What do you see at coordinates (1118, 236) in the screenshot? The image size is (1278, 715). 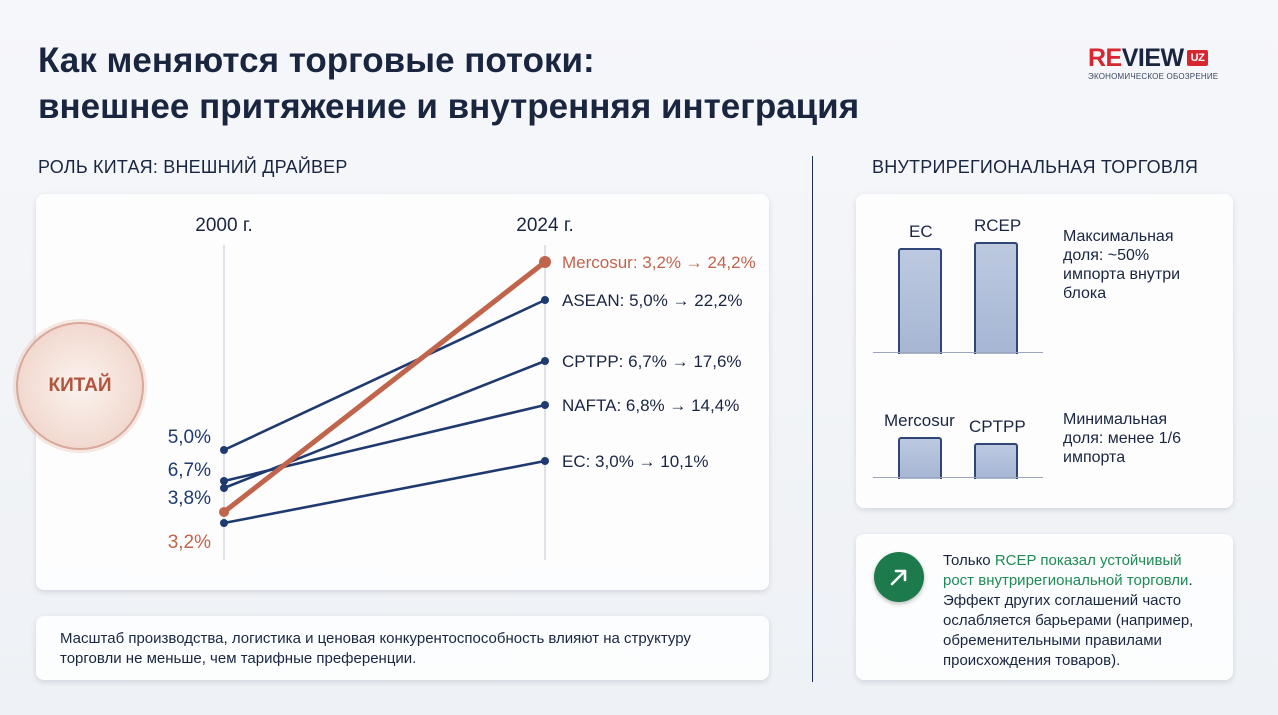 I see `max-caption-line: Максимальная` at bounding box center [1118, 236].